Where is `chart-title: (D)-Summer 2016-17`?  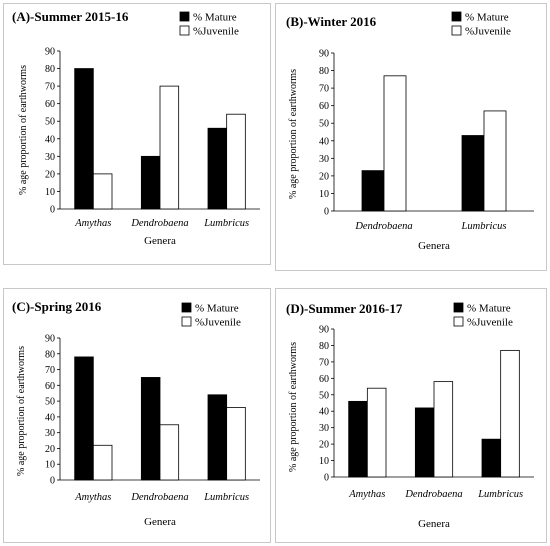 chart-title: (D)-Summer 2016-17 is located at coordinates (344, 308).